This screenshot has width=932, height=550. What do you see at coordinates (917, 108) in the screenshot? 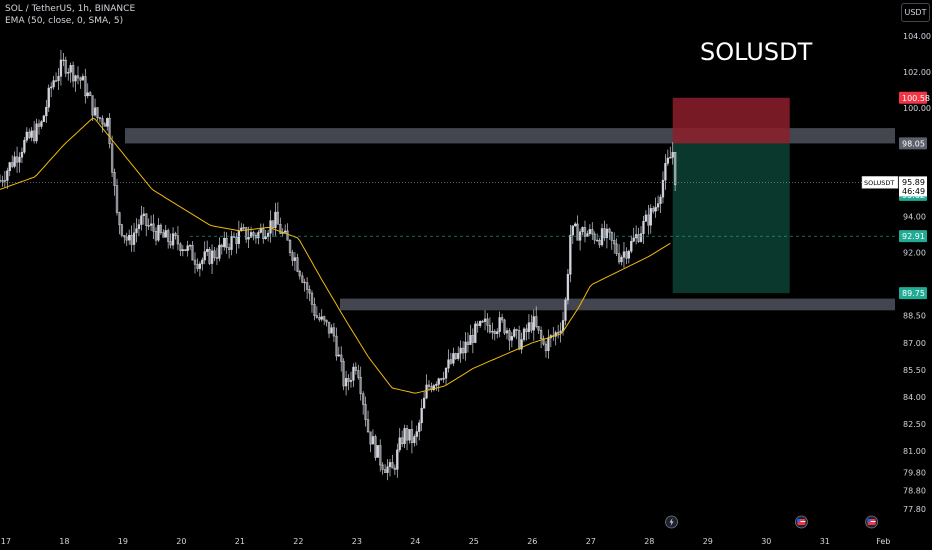
I see `y-tick-label: 100.00` at bounding box center [917, 108].